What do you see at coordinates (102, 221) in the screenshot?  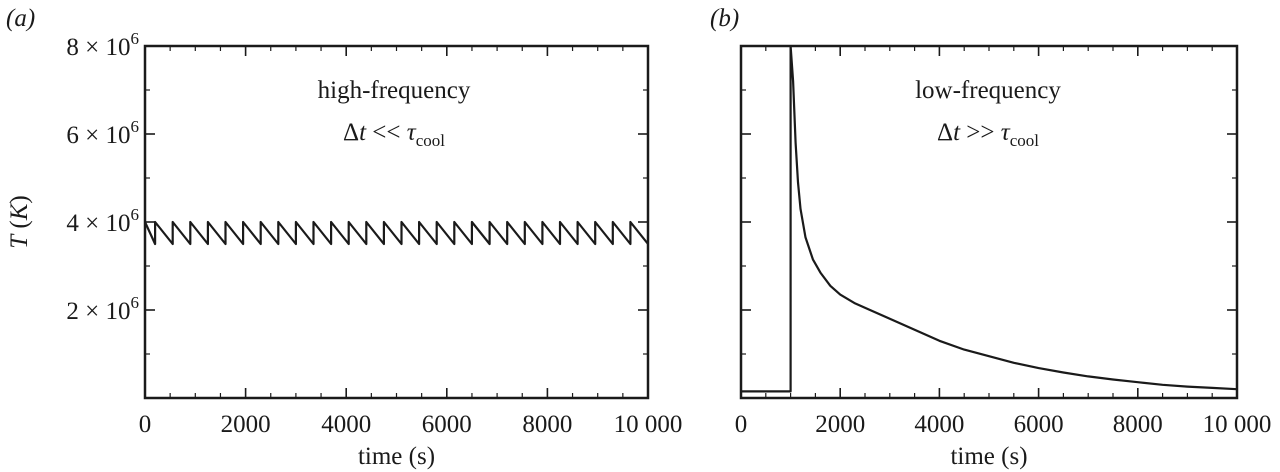 I see `y-tick-label: 4 × 10⁶` at bounding box center [102, 221].